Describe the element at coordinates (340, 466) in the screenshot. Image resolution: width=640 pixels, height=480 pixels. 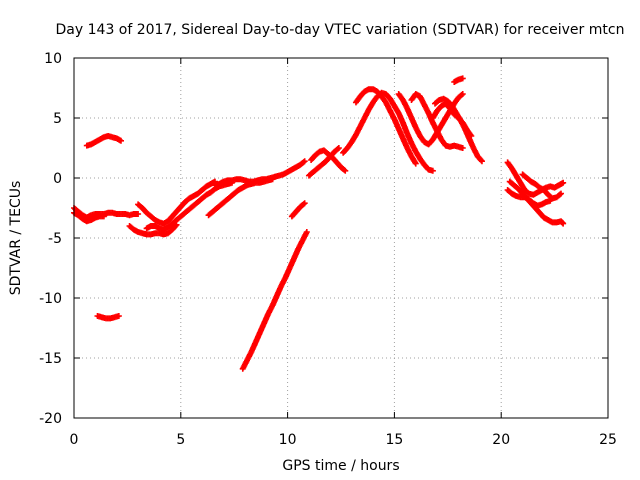
I see `x-axis-title: GPS time / hours` at that location.